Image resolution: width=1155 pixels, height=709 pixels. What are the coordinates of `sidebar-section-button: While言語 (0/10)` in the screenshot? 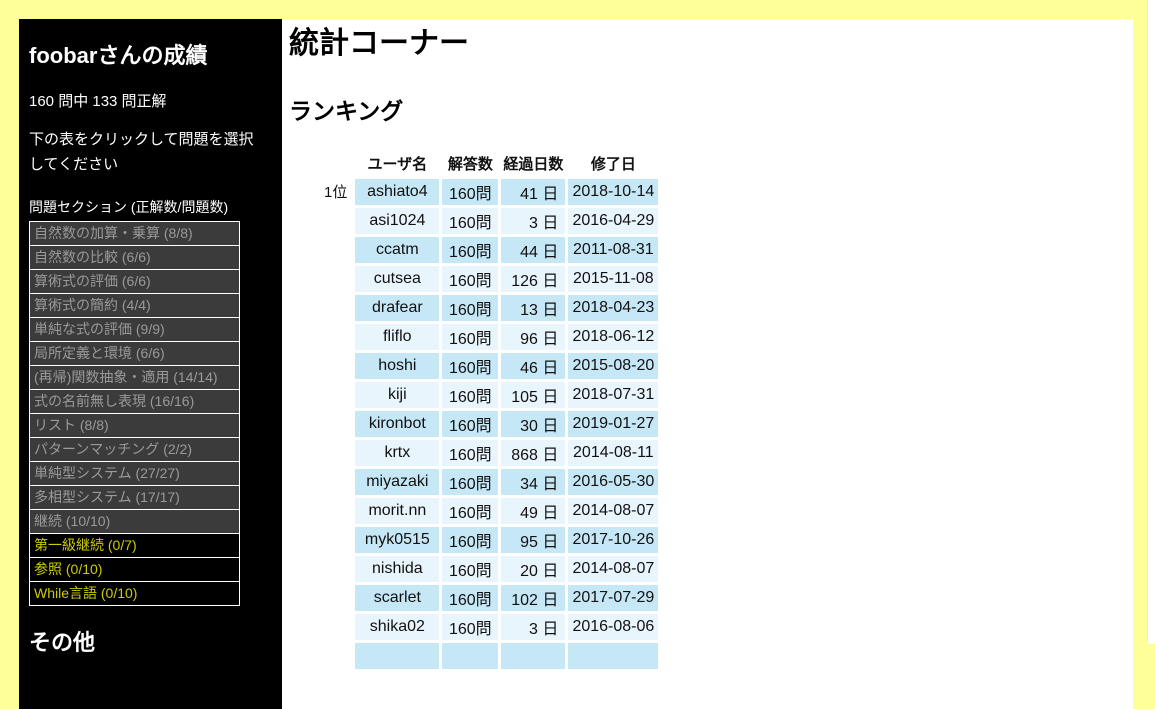 It's located at (134, 593).